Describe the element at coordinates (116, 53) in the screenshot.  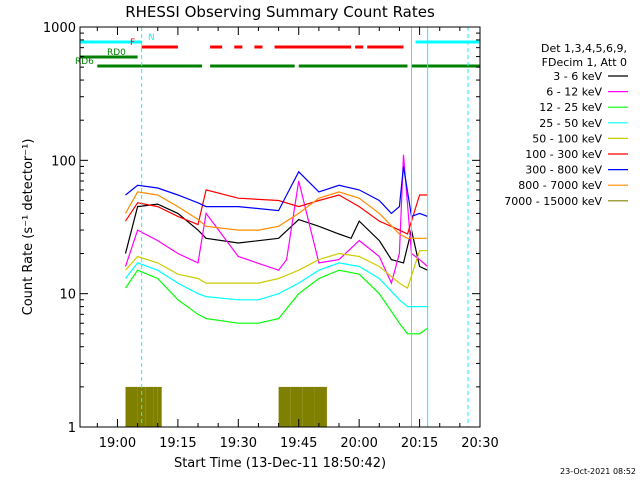
I see `flag-rd0-label: RD0` at that location.